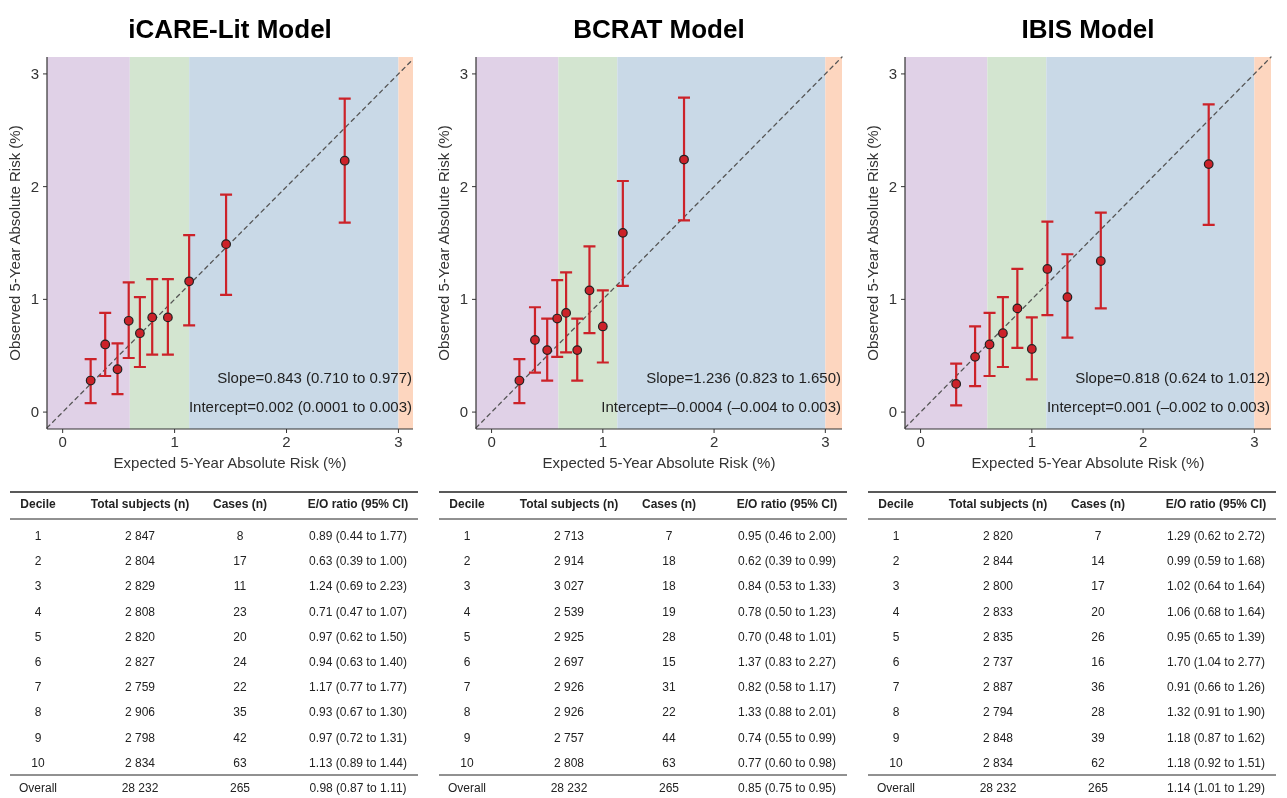 The width and height of the screenshot is (1287, 798). I want to click on text: 11, so click(240, 586).